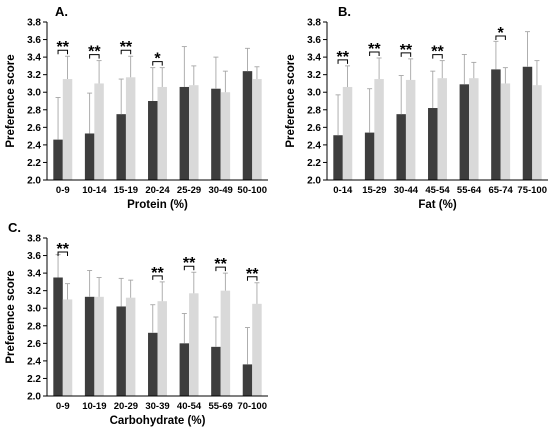  Describe the element at coordinates (252, 190) in the screenshot. I see `x-tick-label: 50-100` at that location.